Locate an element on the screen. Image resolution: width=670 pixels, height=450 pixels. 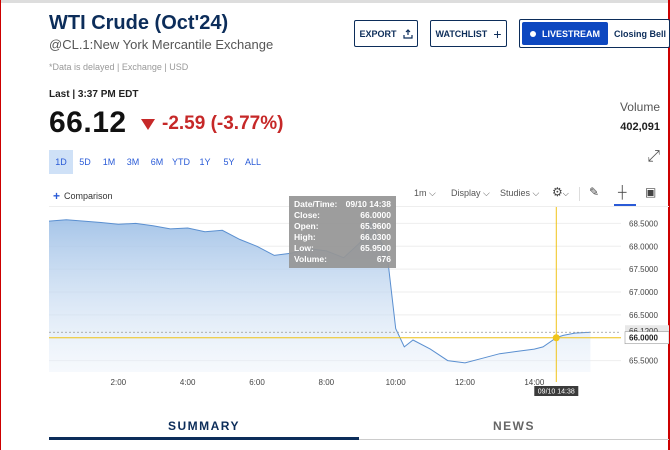
volume-value: 402,091 is located at coordinates (640, 127).